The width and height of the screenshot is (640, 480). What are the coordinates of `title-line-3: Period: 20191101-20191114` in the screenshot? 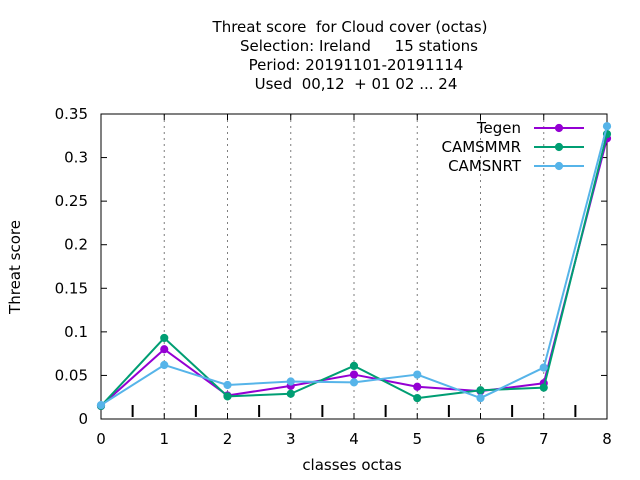 It's located at (356, 65).